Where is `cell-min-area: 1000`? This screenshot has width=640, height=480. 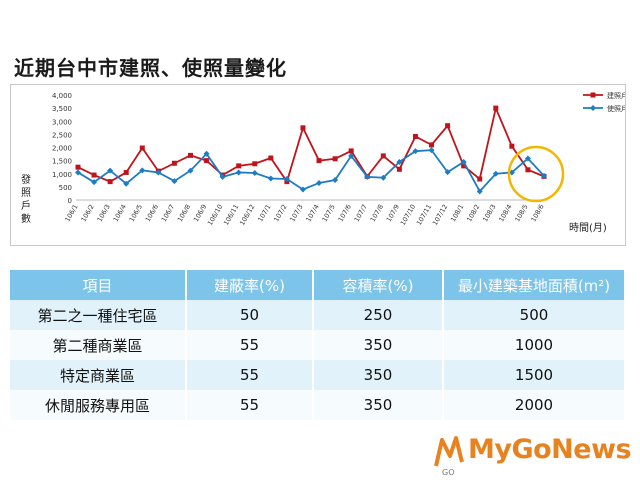 cell-min-area: 1000 is located at coordinates (533, 345).